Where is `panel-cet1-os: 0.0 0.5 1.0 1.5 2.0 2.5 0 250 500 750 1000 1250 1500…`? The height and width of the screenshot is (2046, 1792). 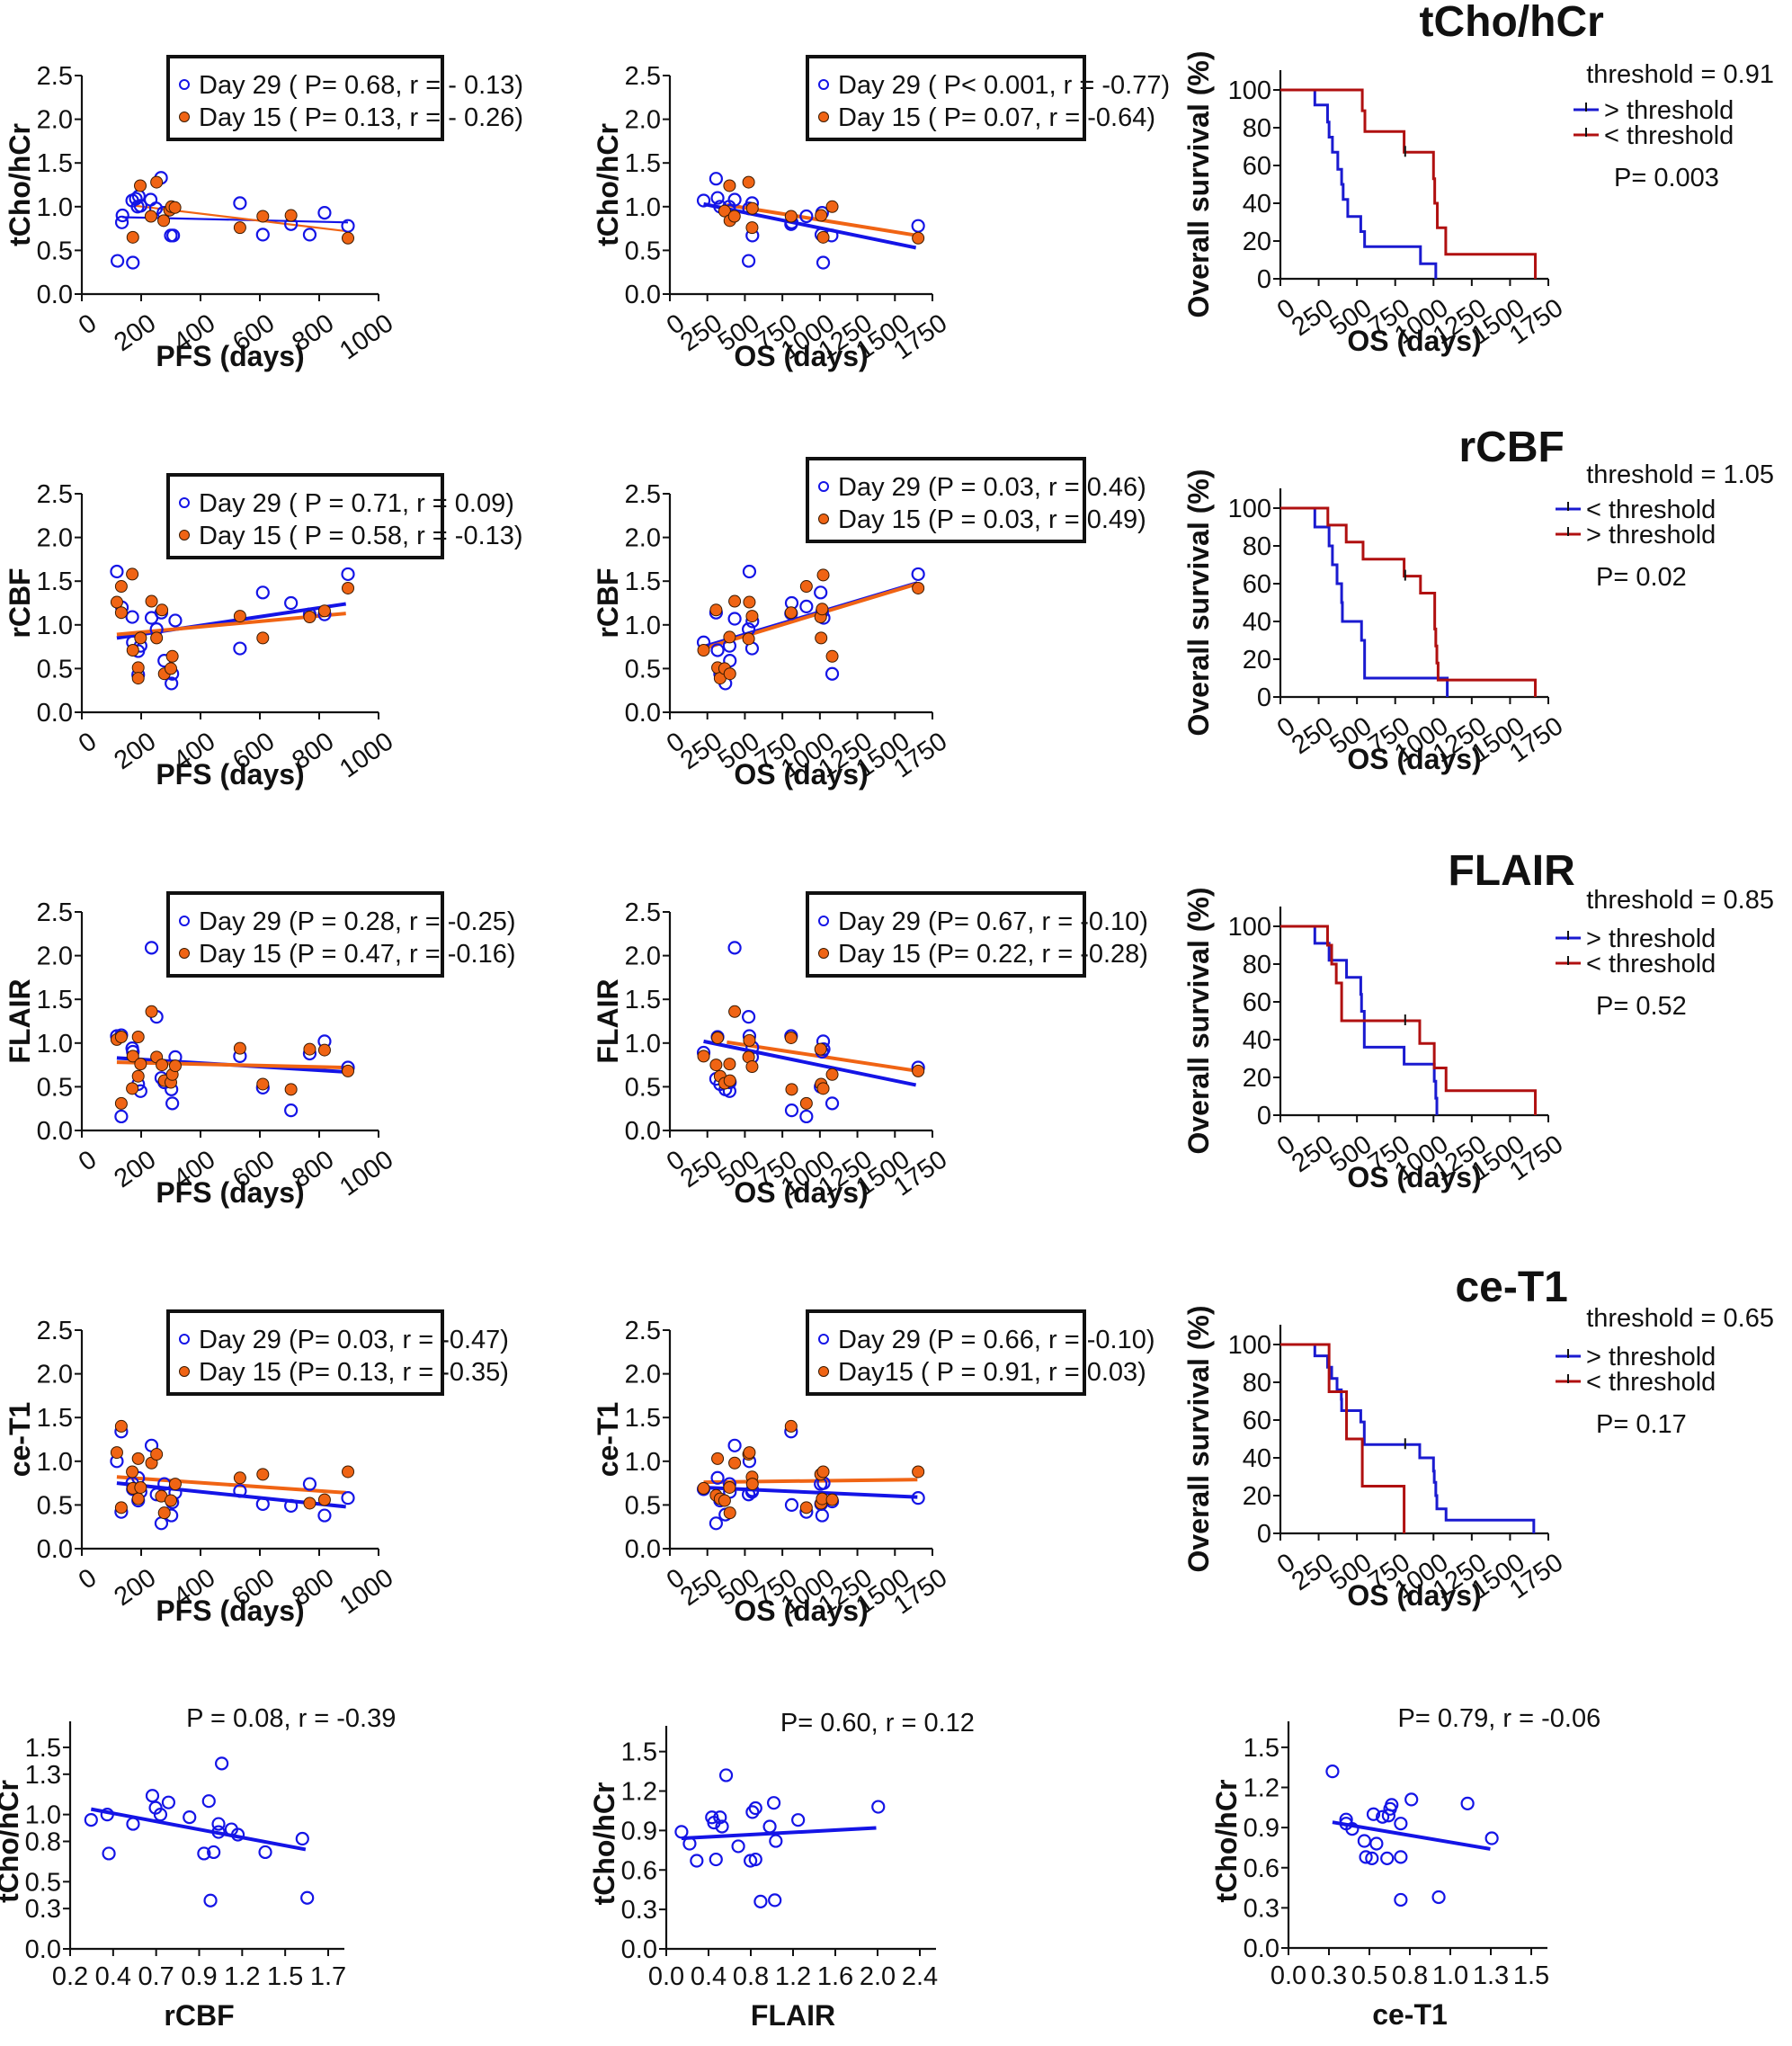
panel-cet1-os: 0.0 0.5 1.0 1.5 2.0 2.5 0 250 500 750 1000 1250 1500… is located at coordinates (877, 1464).